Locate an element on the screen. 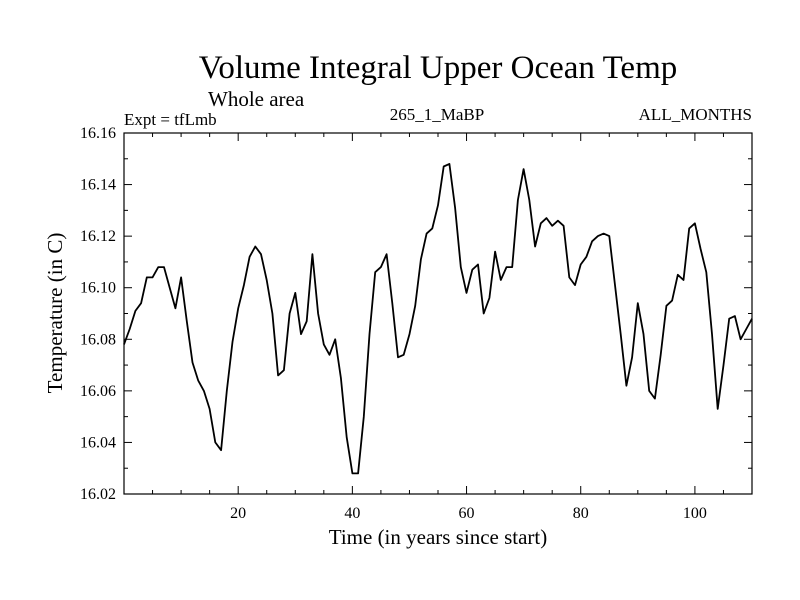  x-tick-label: 60 is located at coordinates (467, 513).